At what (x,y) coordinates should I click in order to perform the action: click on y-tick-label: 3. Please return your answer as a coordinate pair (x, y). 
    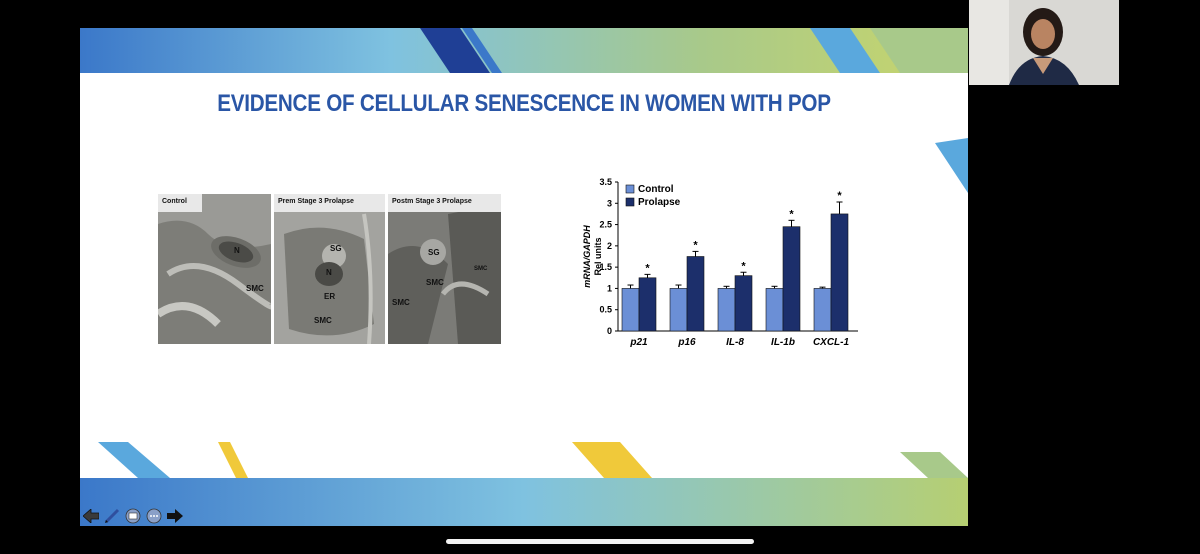
    Looking at the image, I should click on (609, 203).